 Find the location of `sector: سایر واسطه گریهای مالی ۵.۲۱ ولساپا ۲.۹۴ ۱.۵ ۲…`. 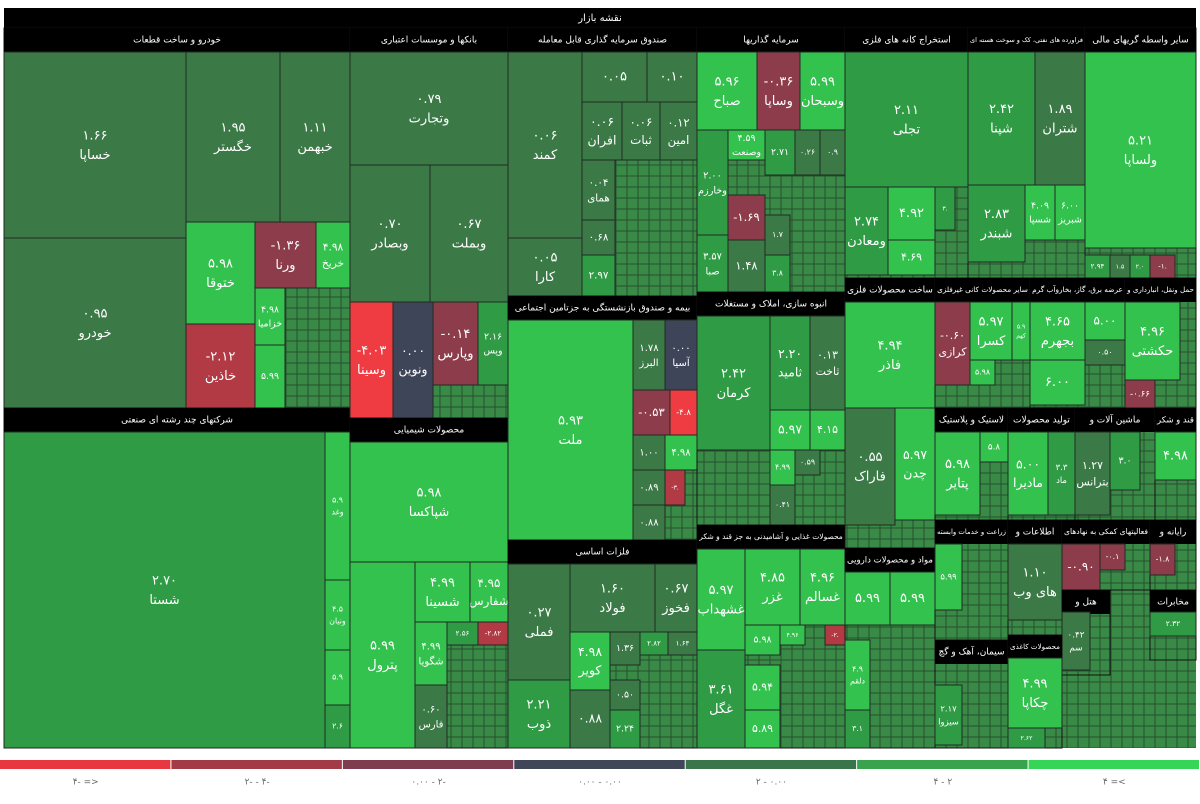

sector: سایر واسطه گریهای مالی ۵.۲۱ ولساپا ۲.۹۴ ۱.۵ ۲… is located at coordinates (1140, 153).